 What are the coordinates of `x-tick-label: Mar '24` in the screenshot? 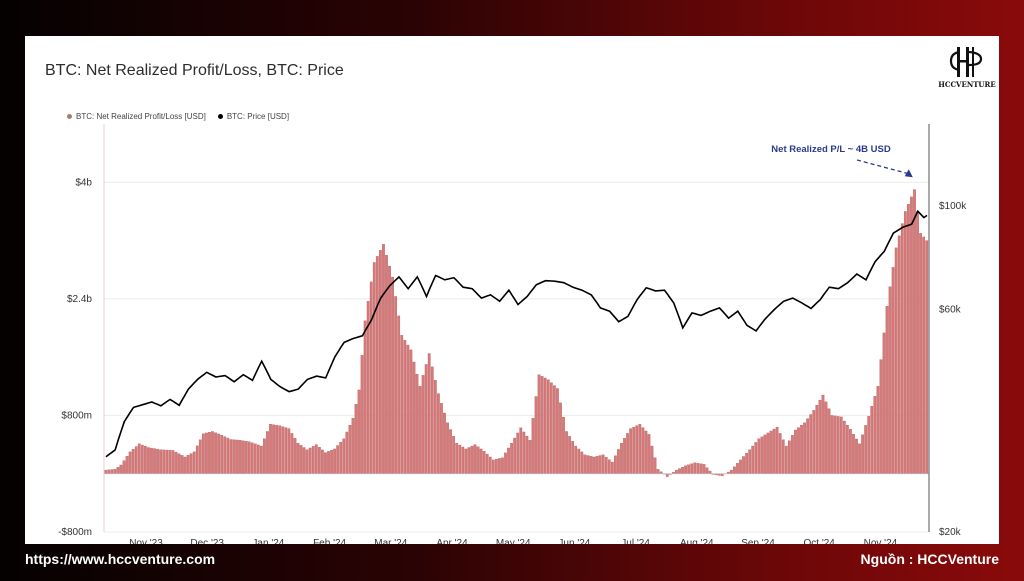 It's located at (390, 541).